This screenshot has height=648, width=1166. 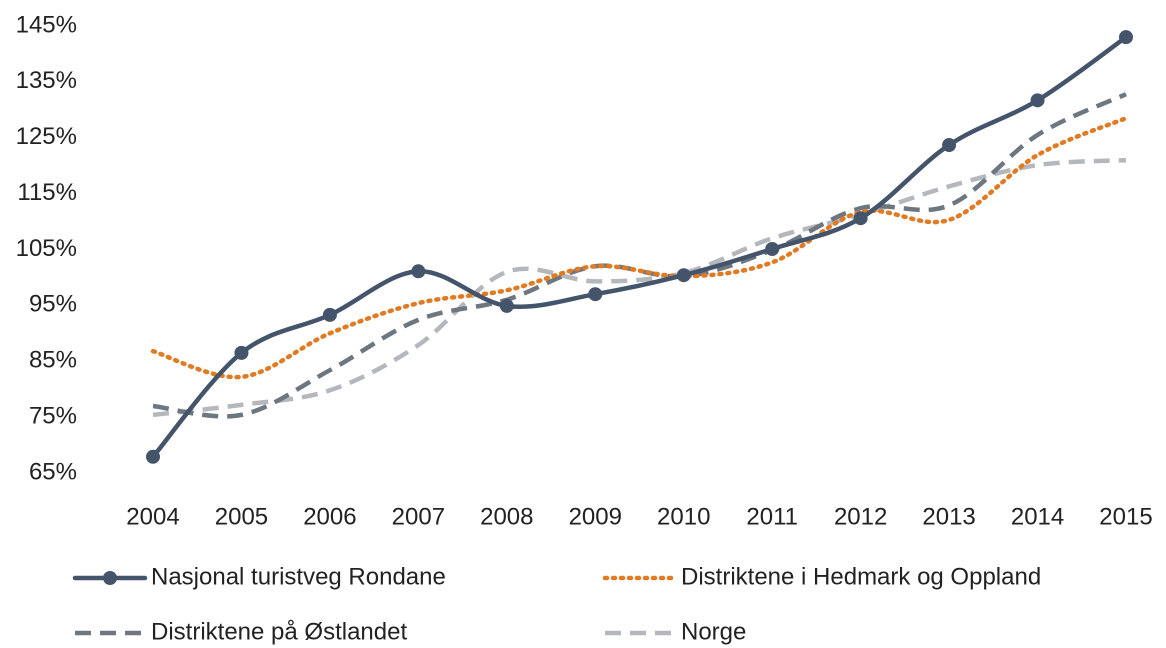 I want to click on x-tick-label: 2009, so click(x=595, y=516).